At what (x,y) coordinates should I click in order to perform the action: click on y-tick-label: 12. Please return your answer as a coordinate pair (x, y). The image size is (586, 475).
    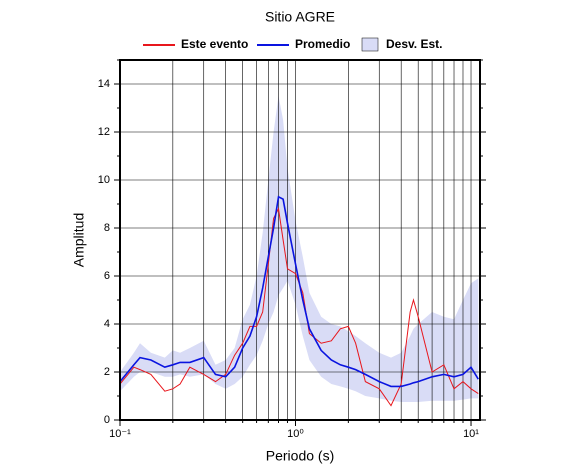
    Looking at the image, I should click on (104, 132).